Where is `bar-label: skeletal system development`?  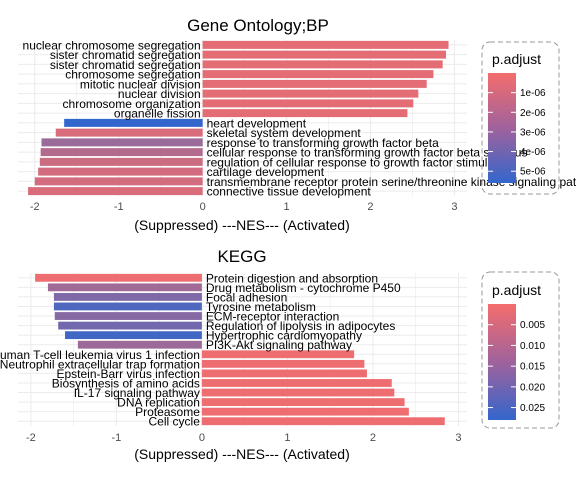
bar-label: skeletal system development is located at coordinates (284, 133).